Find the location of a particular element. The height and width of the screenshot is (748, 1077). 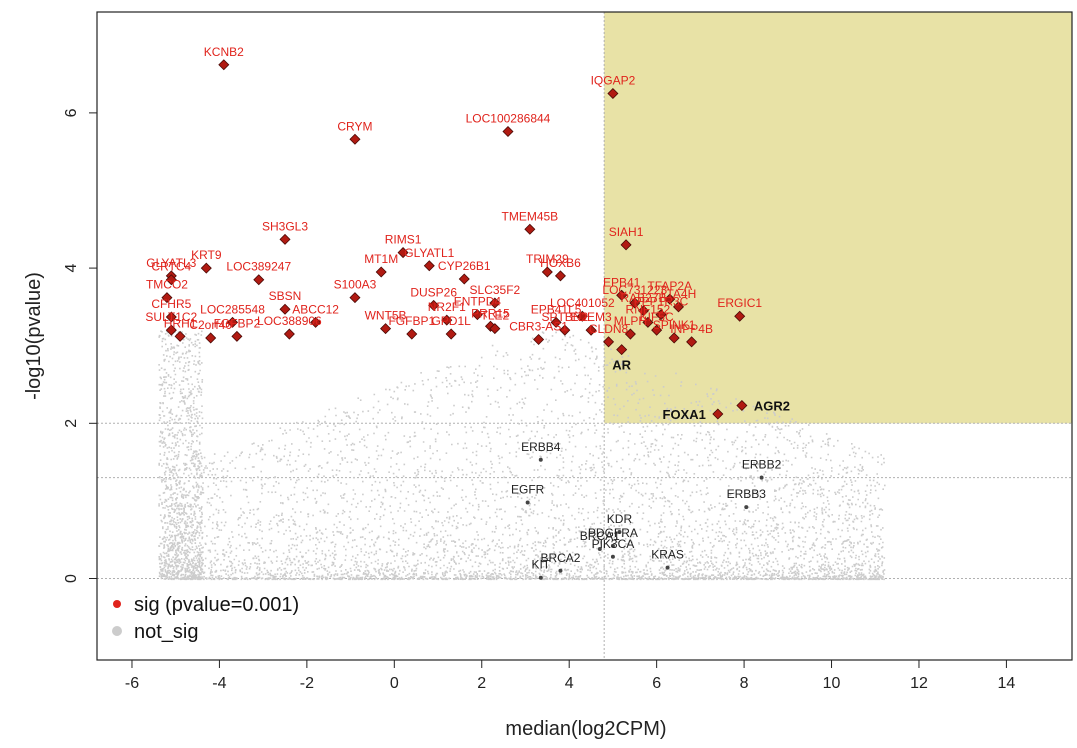

sig-point-CRTC4 is located at coordinates (171, 280).